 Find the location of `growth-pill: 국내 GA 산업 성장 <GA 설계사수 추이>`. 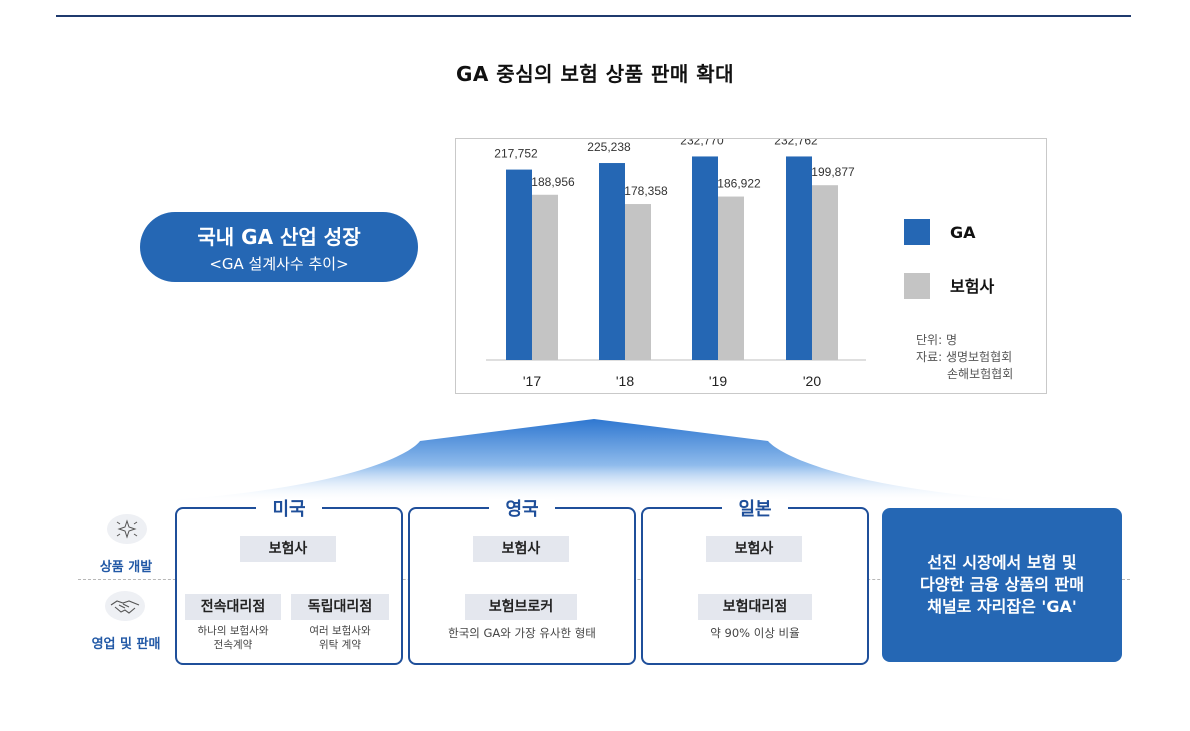

growth-pill: 국내 GA 산업 성장 <GA 설계사수 추이> is located at coordinates (279, 247).